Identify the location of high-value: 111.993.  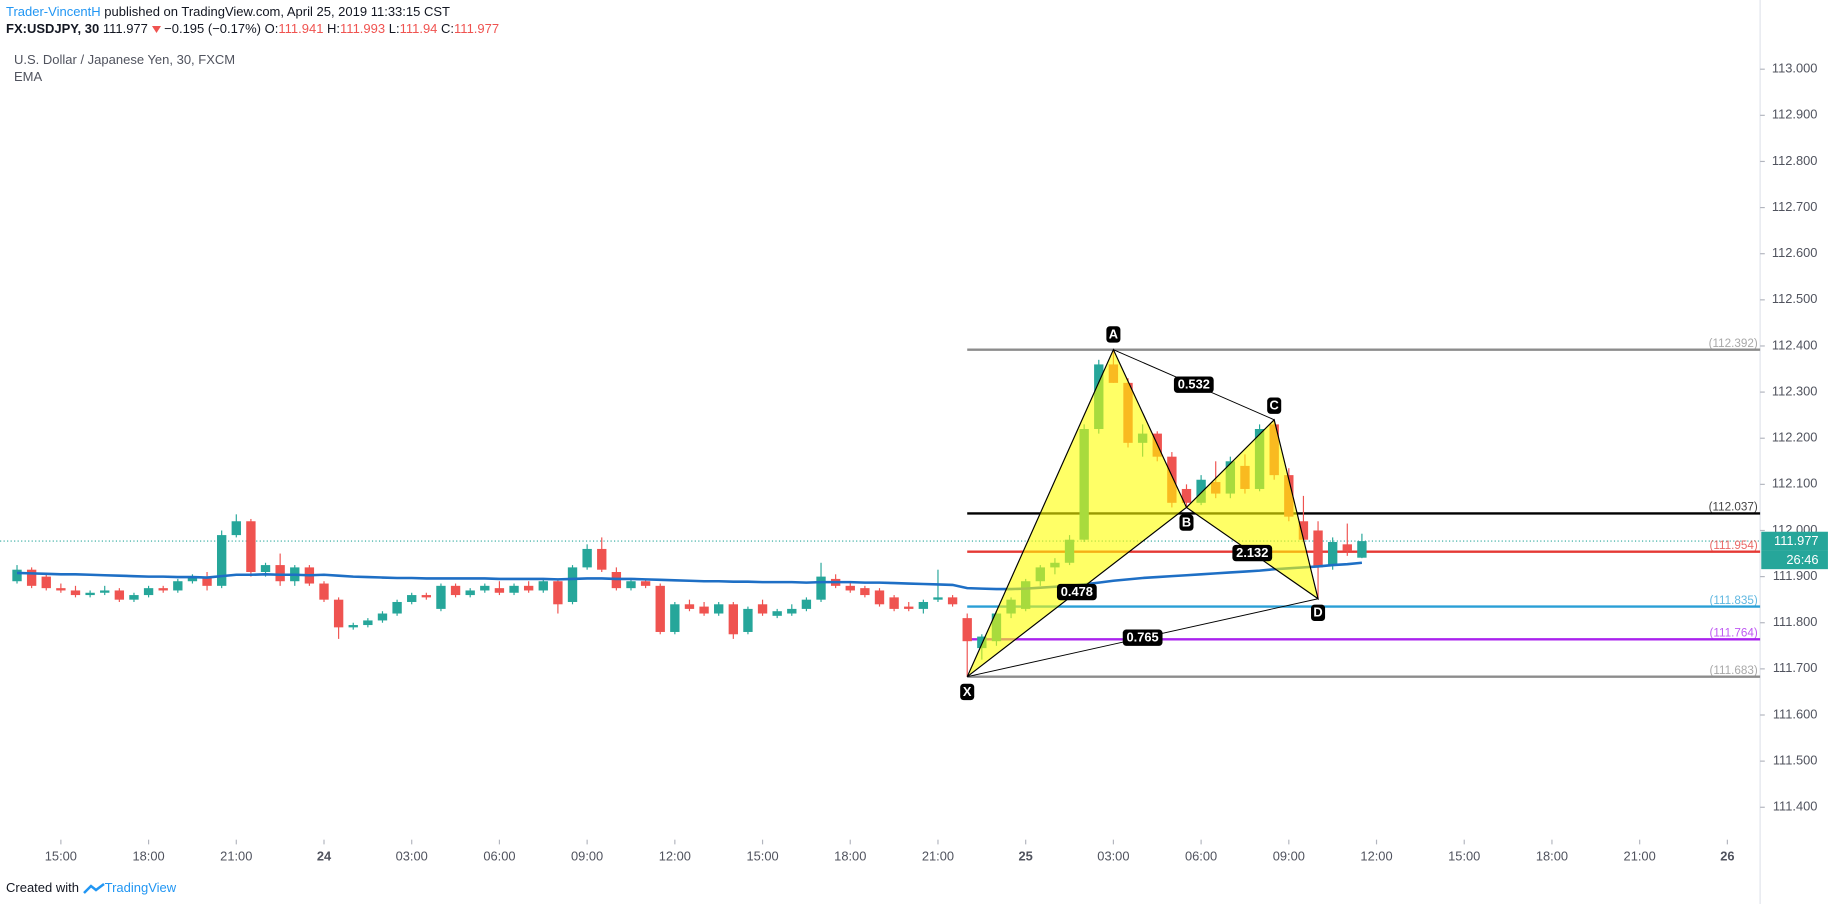
(363, 28).